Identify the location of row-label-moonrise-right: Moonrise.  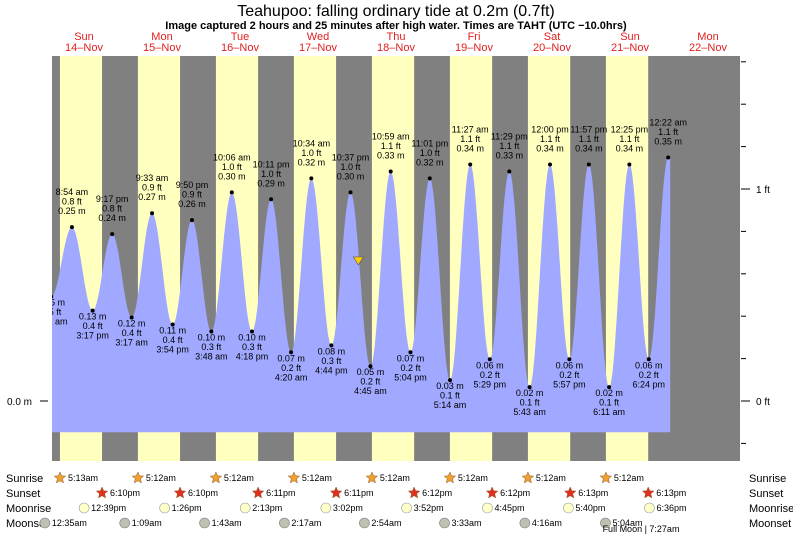
(771, 509).